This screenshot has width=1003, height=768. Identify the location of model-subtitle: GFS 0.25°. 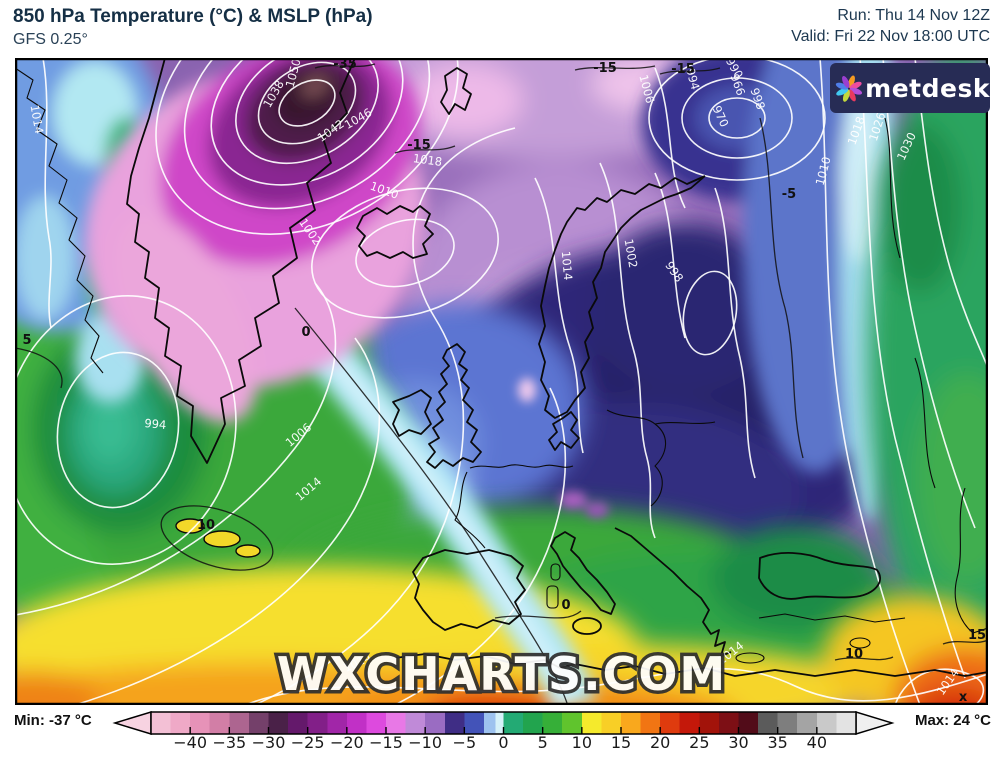
(50, 39).